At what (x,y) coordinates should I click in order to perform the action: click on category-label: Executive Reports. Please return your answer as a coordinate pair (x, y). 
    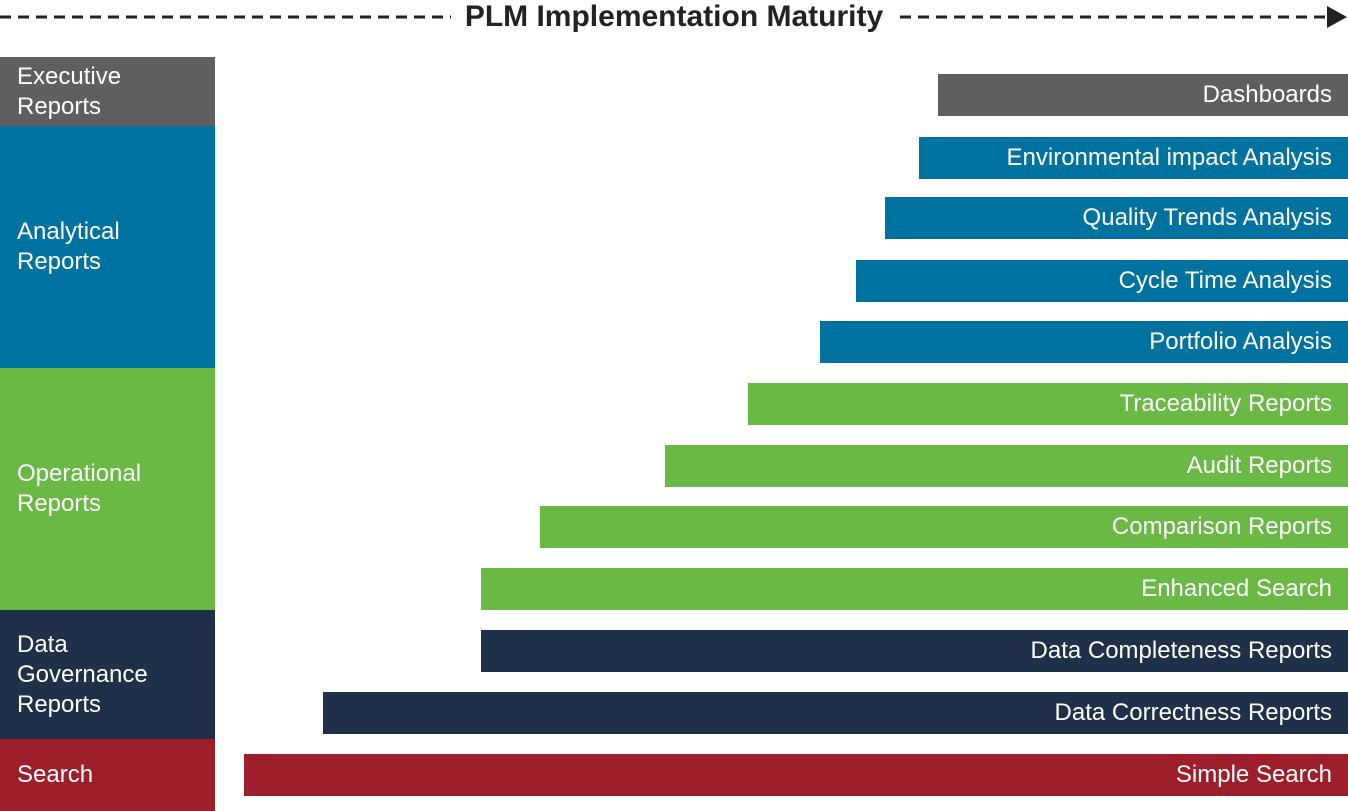
    Looking at the image, I should click on (69, 91).